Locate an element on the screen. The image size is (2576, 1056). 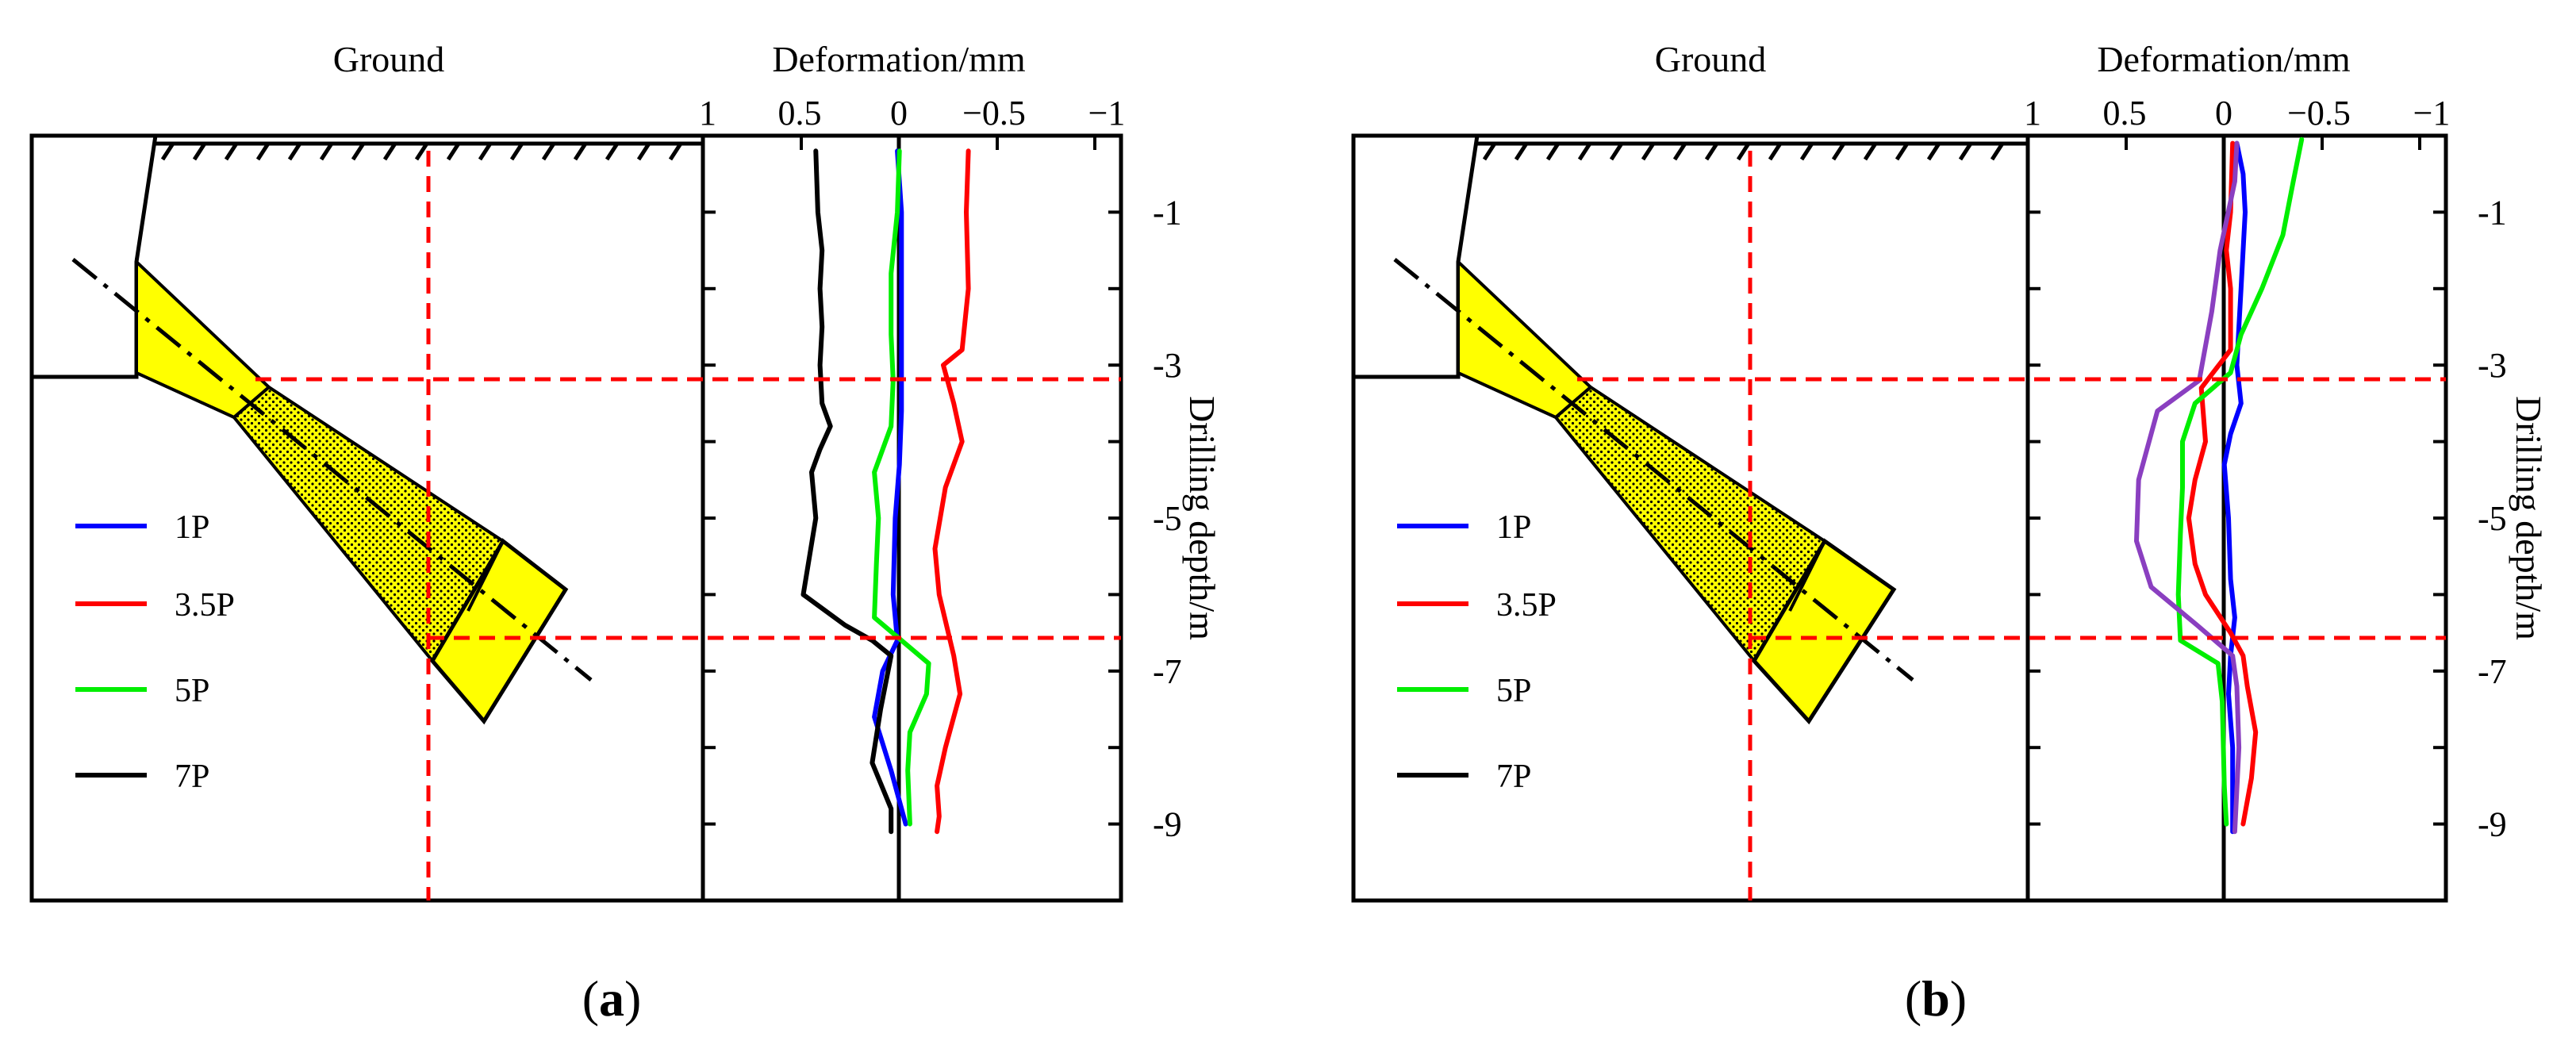
panel-label-a: (a) is located at coordinates (612, 999).